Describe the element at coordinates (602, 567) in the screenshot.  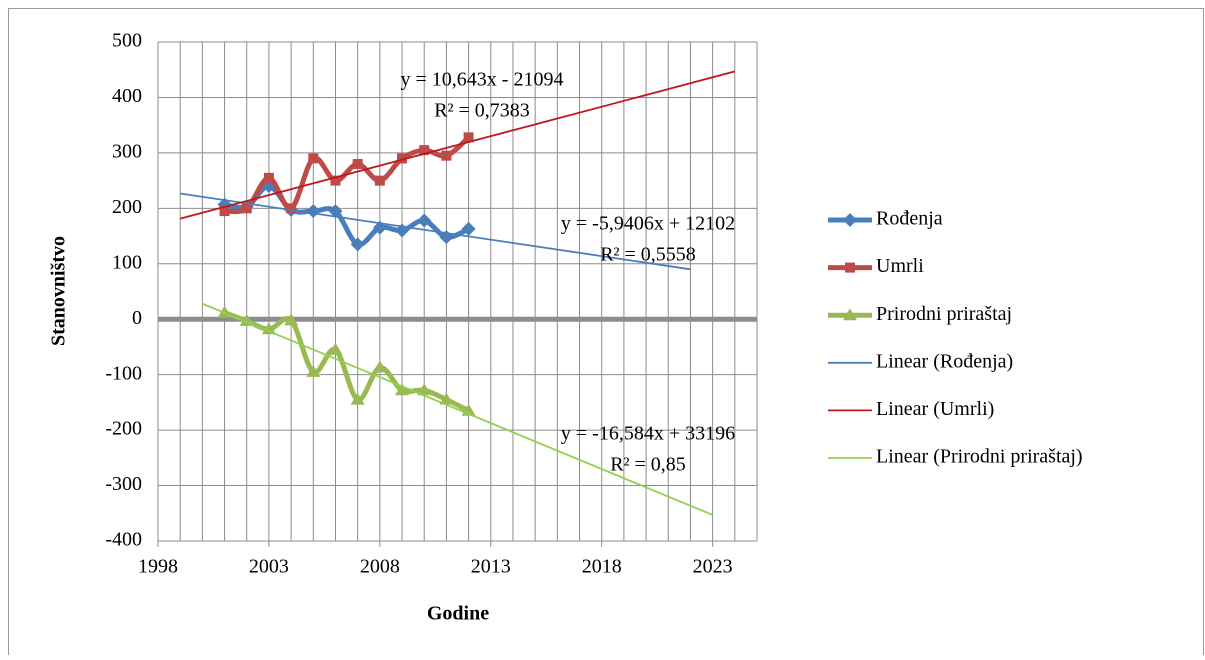
I see `x-tick-label: 2018` at that location.